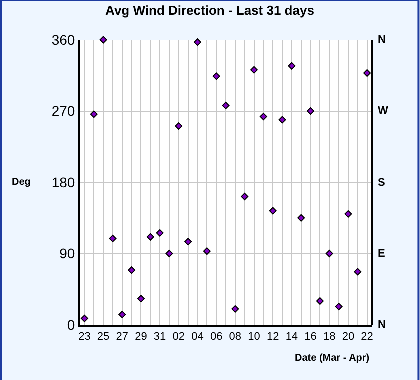  I want to click on x-tick-label: 22, so click(367, 337).